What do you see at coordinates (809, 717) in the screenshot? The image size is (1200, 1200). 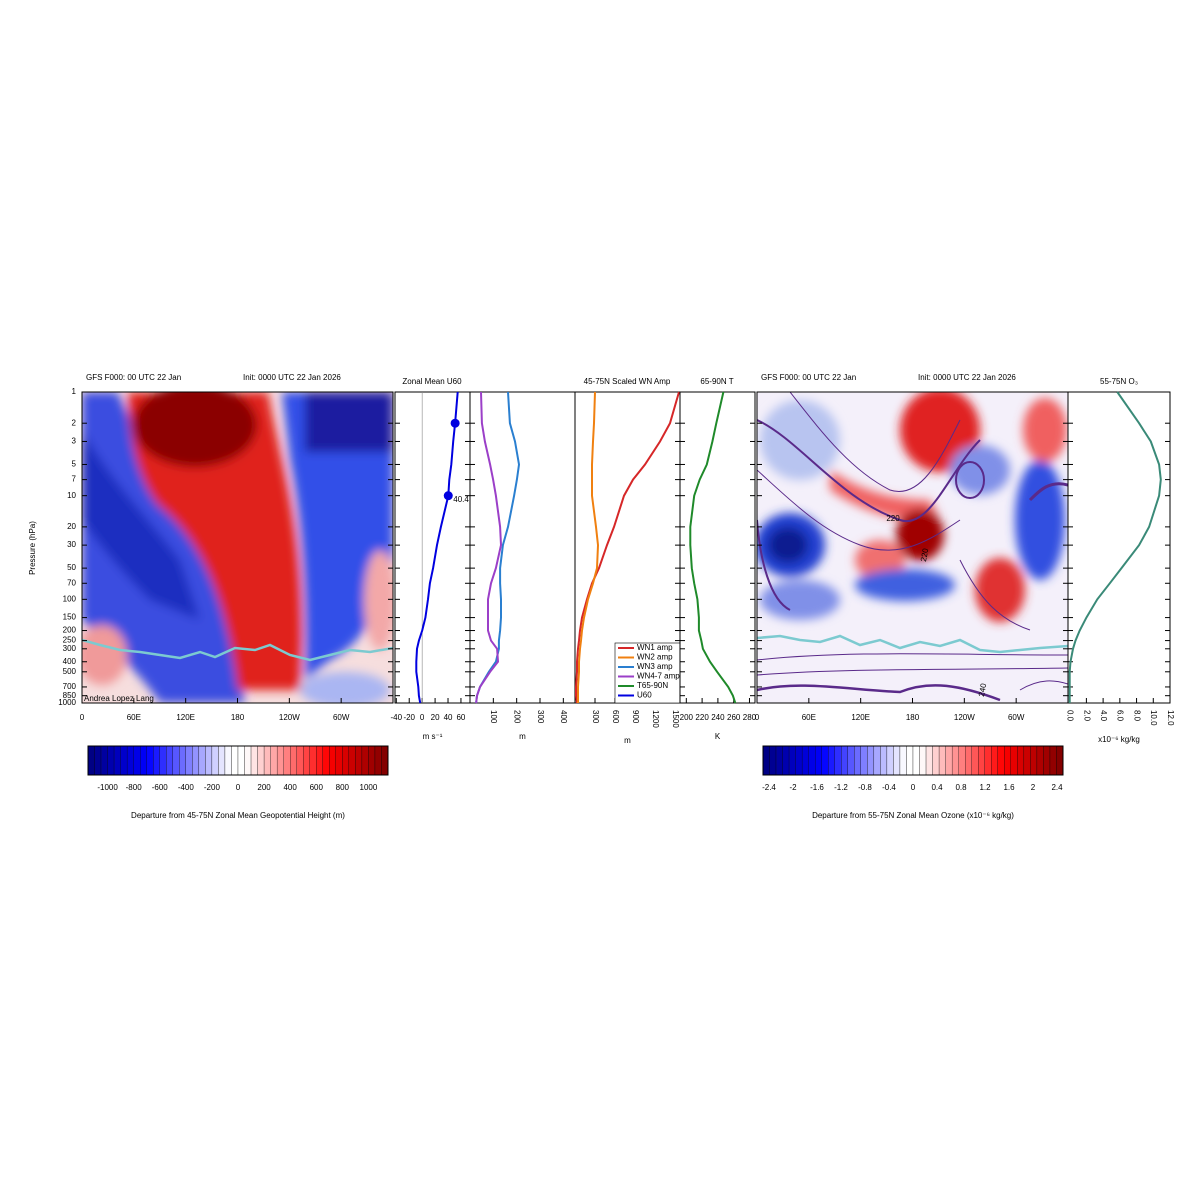 I see `x-tick-label: 60E` at bounding box center [809, 717].